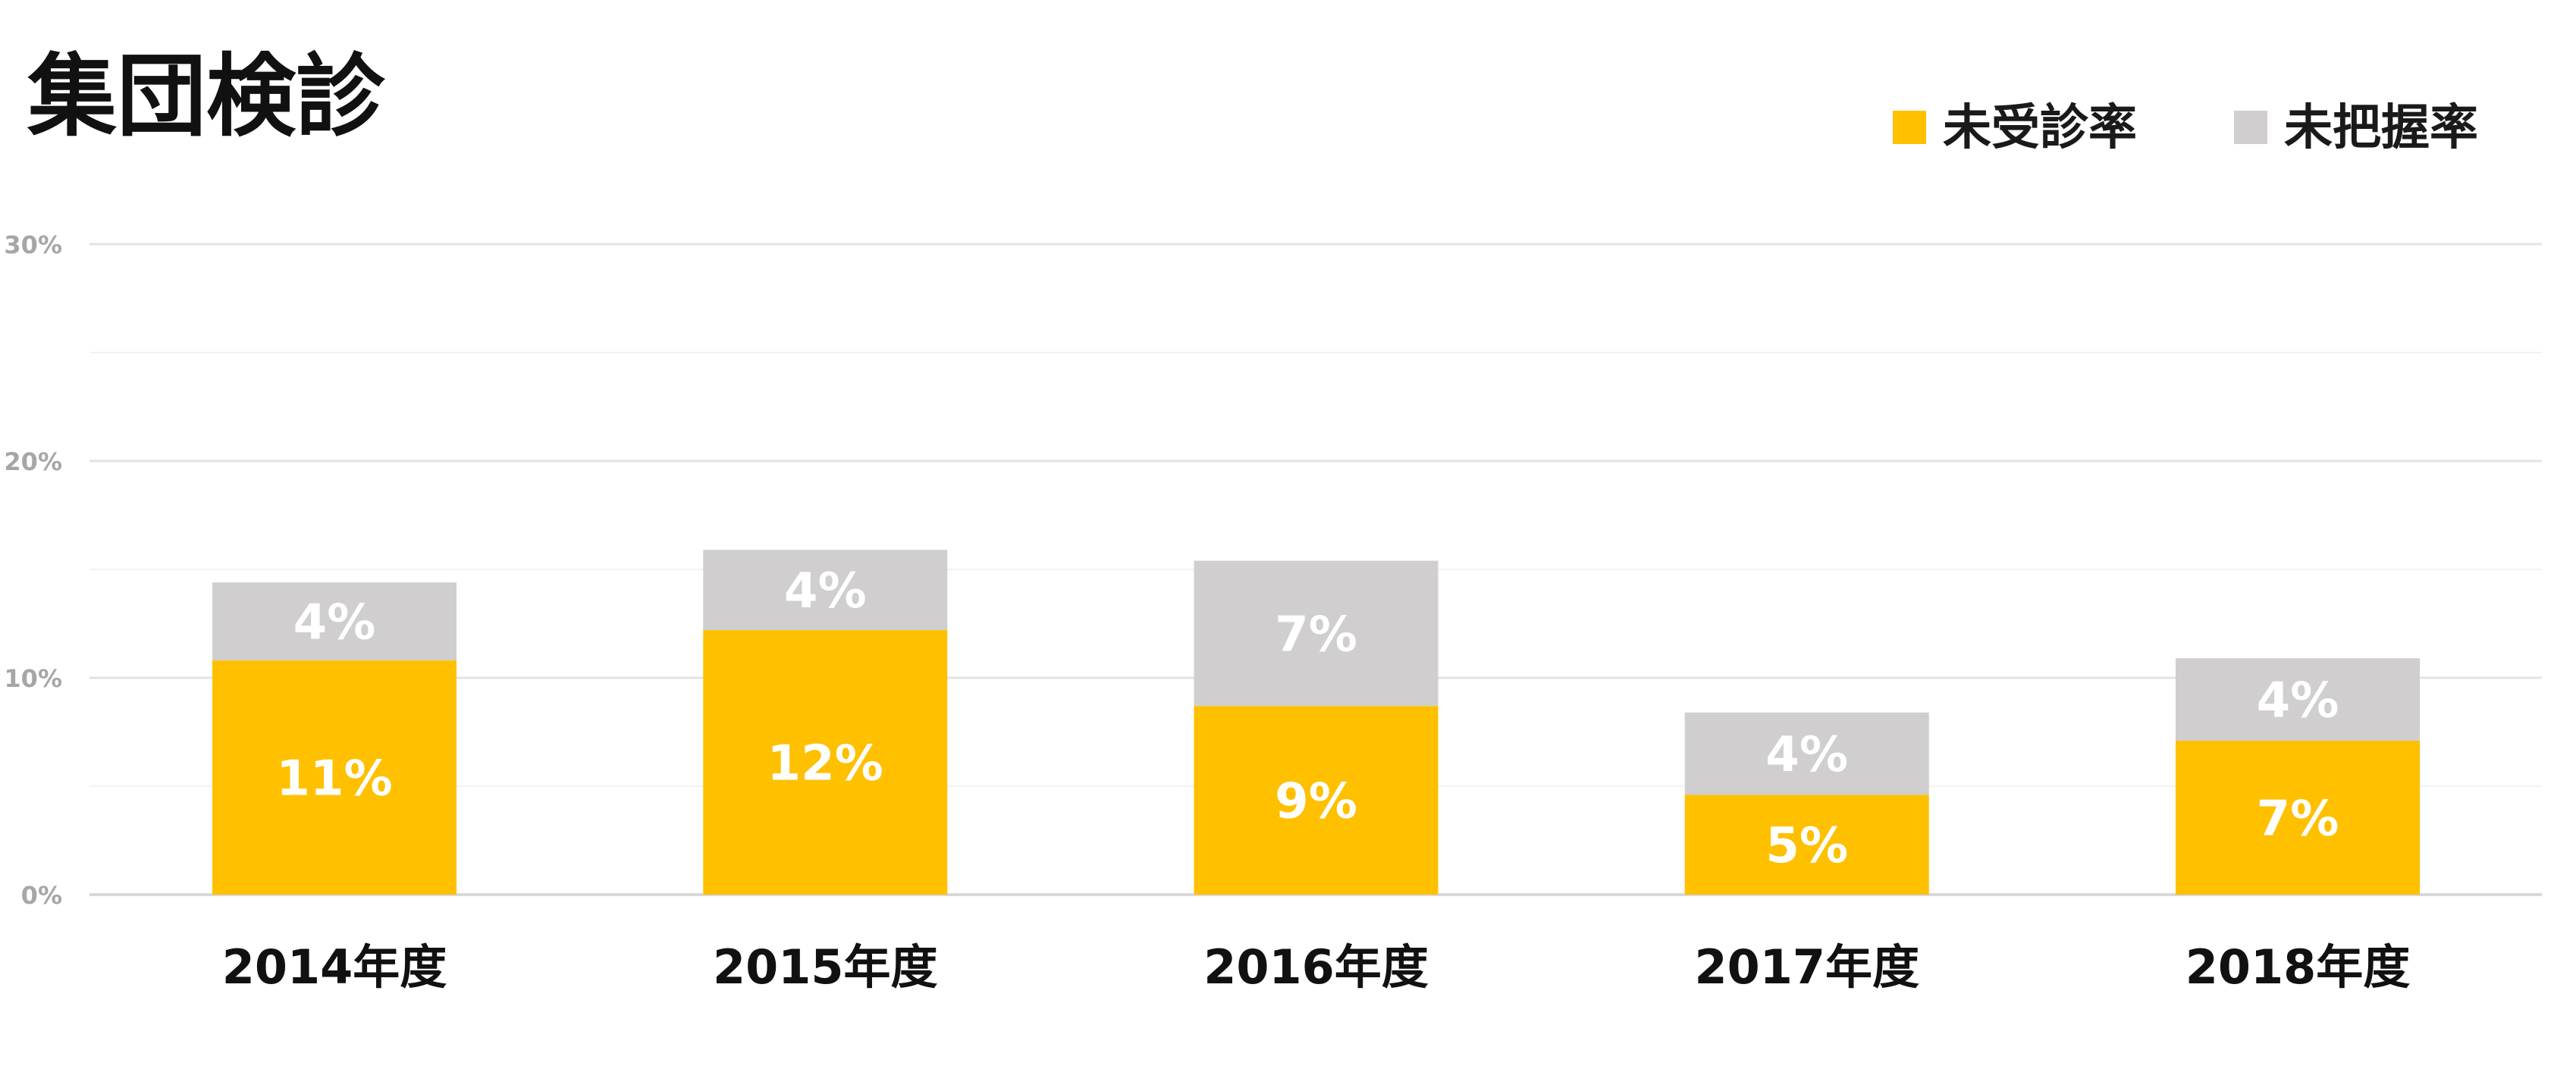  I want to click on y-tick-label-1: 10%, so click(33, 678).